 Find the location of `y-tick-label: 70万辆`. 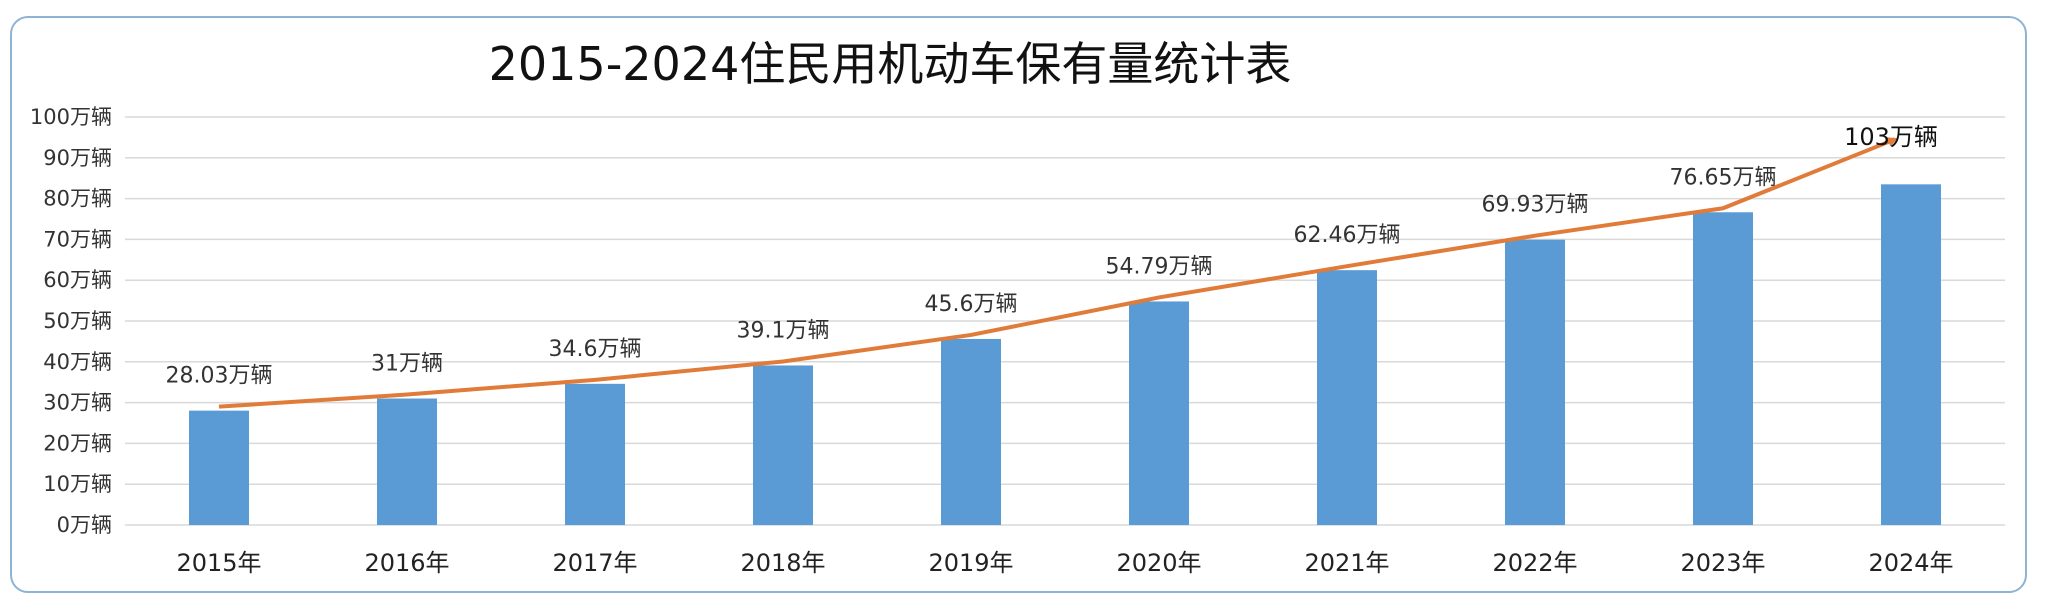

y-tick-label: 70万辆 is located at coordinates (77, 239).